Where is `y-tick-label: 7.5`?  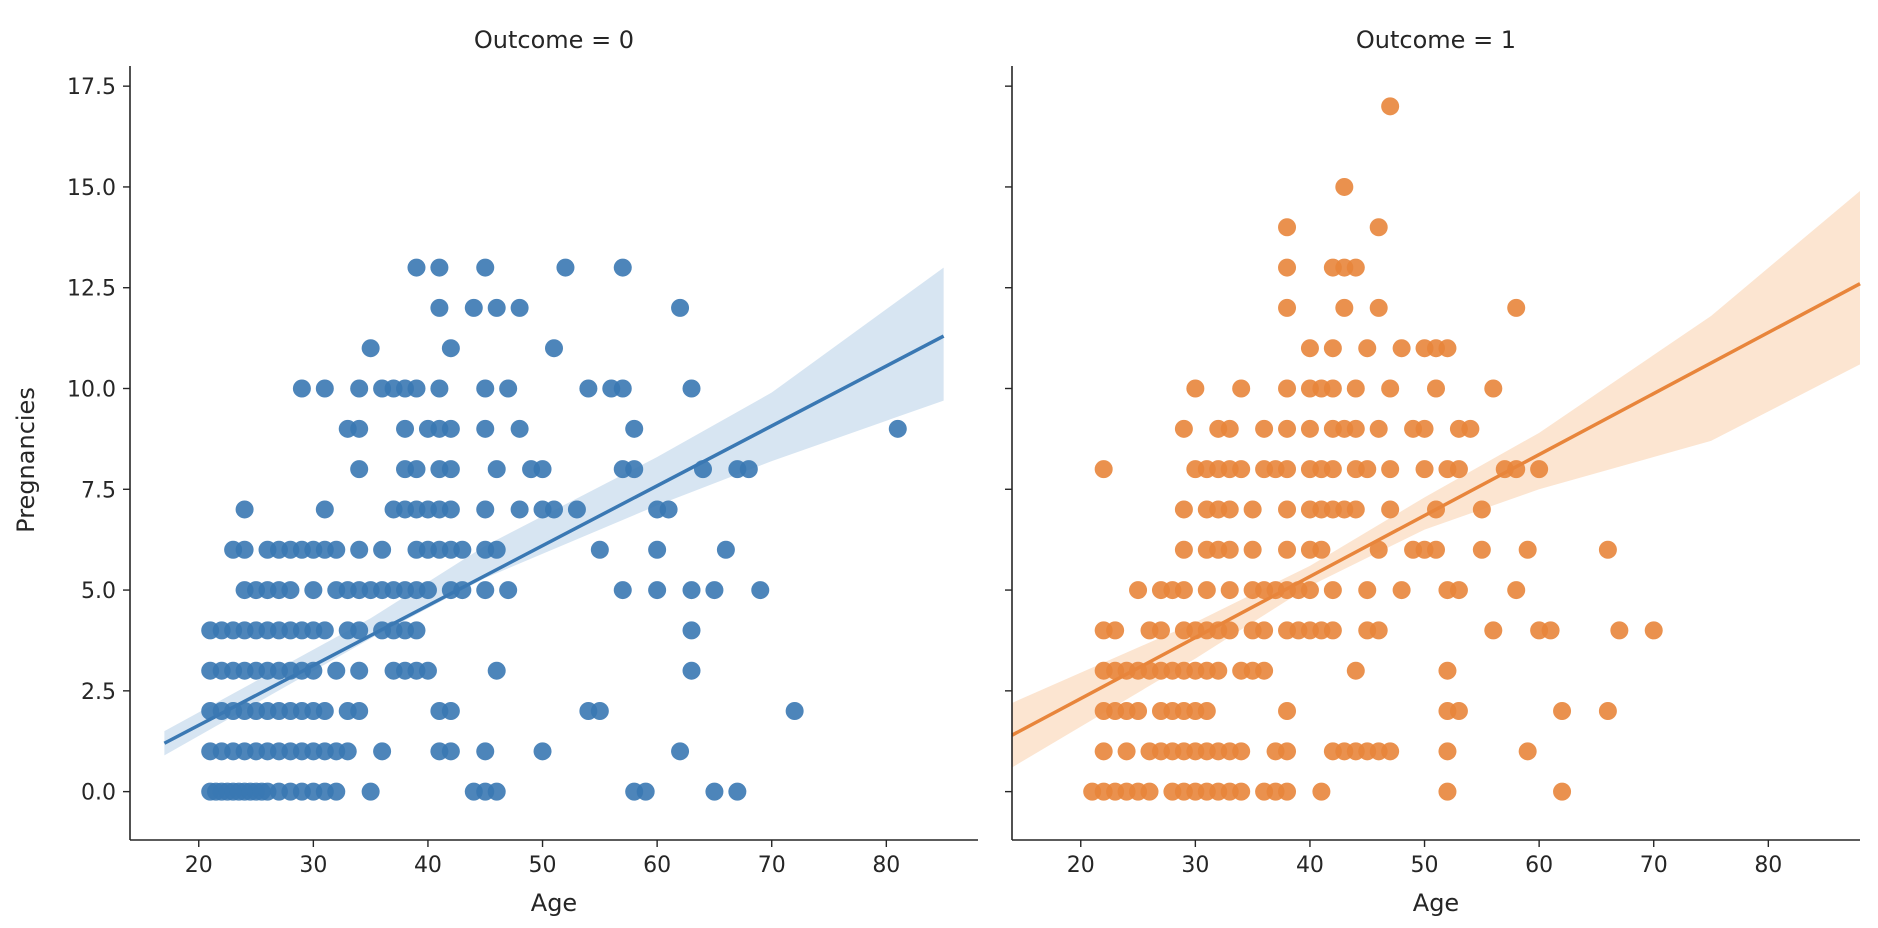
y-tick-label: 7.5 is located at coordinates (98, 490).